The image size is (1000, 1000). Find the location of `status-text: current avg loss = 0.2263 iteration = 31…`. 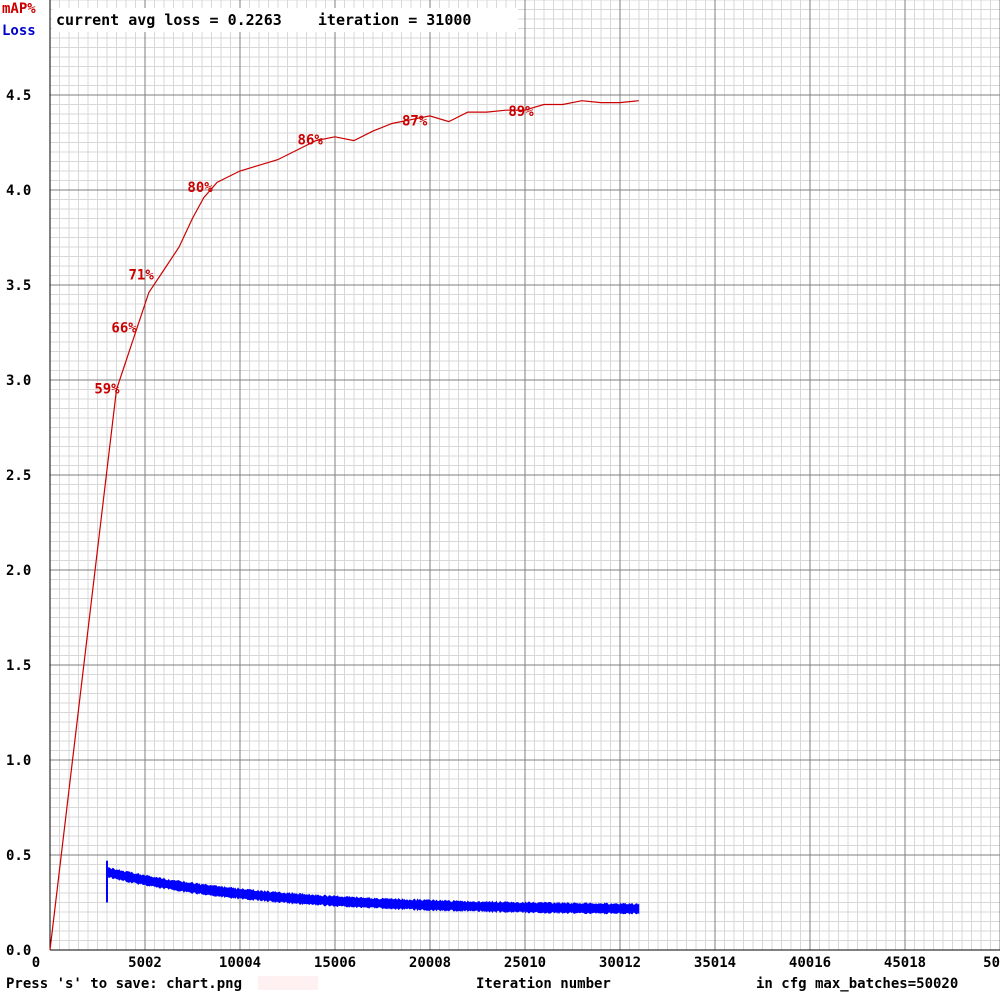

status-text: current avg loss = 0.2263 iteration = 31… is located at coordinates (264, 20).